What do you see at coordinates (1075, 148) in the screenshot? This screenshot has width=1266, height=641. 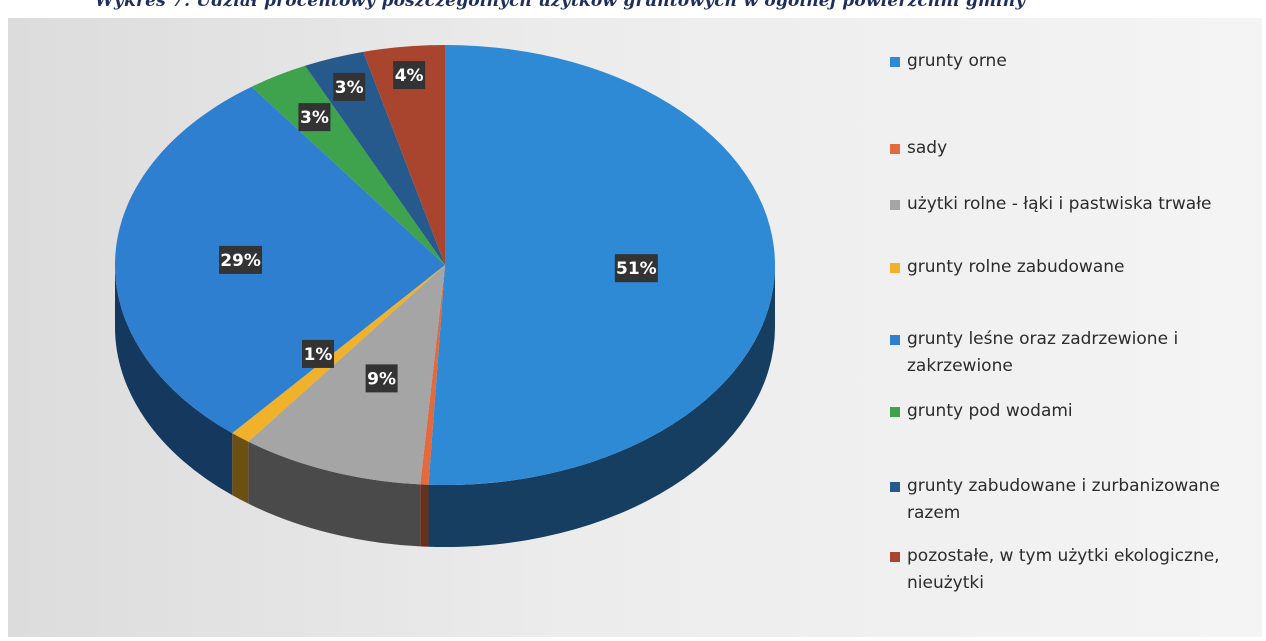 I see `legend-item-1: sady` at bounding box center [1075, 148].